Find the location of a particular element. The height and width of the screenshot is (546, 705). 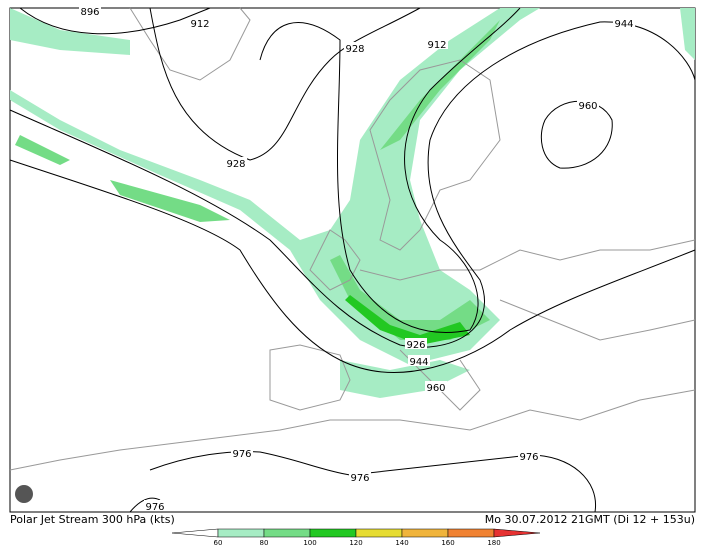

contour-label: 926 is located at coordinates (415, 345).